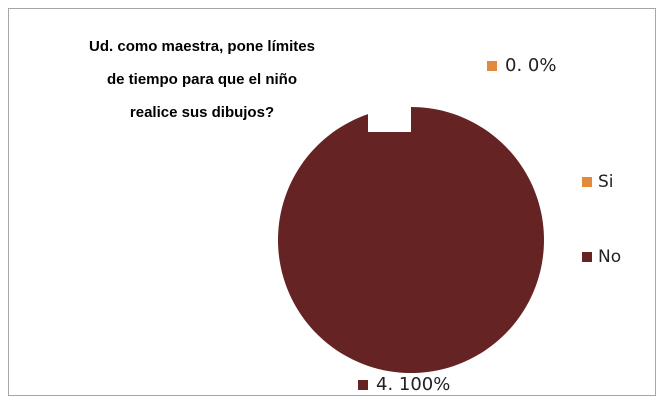 Image resolution: width=665 pixels, height=401 pixels. I want to click on data-label-si: 0. 0%, so click(521, 65).